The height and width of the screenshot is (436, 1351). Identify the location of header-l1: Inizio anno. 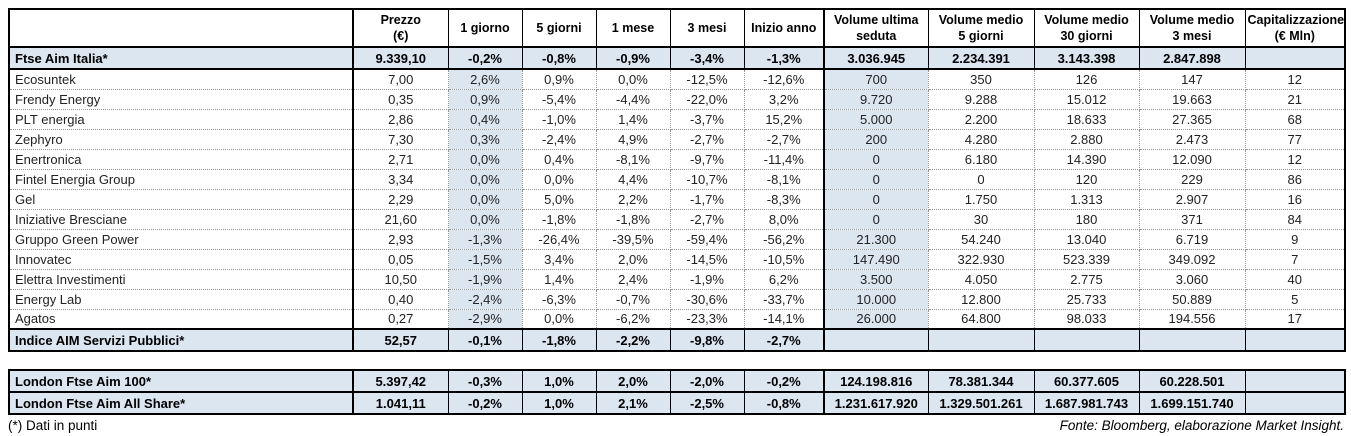
(784, 27).